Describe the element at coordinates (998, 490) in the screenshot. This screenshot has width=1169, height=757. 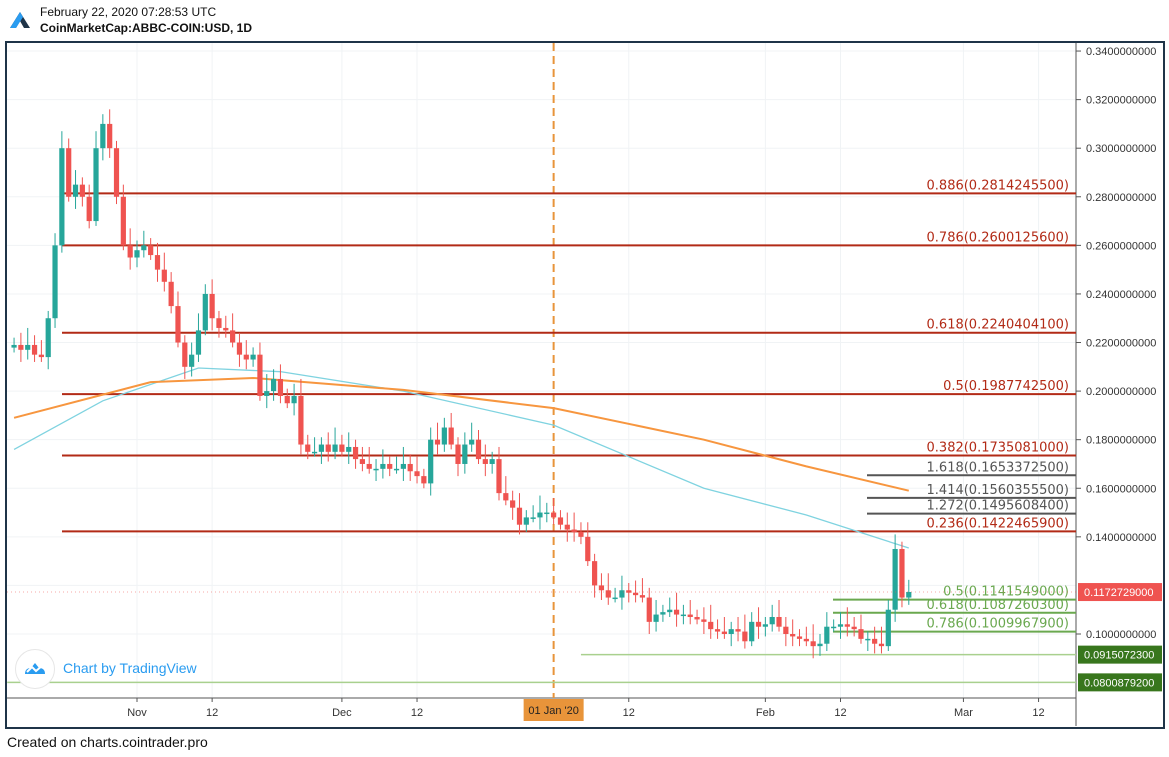
I see `fib-extension-label: 1.414(0.1560355500)` at that location.